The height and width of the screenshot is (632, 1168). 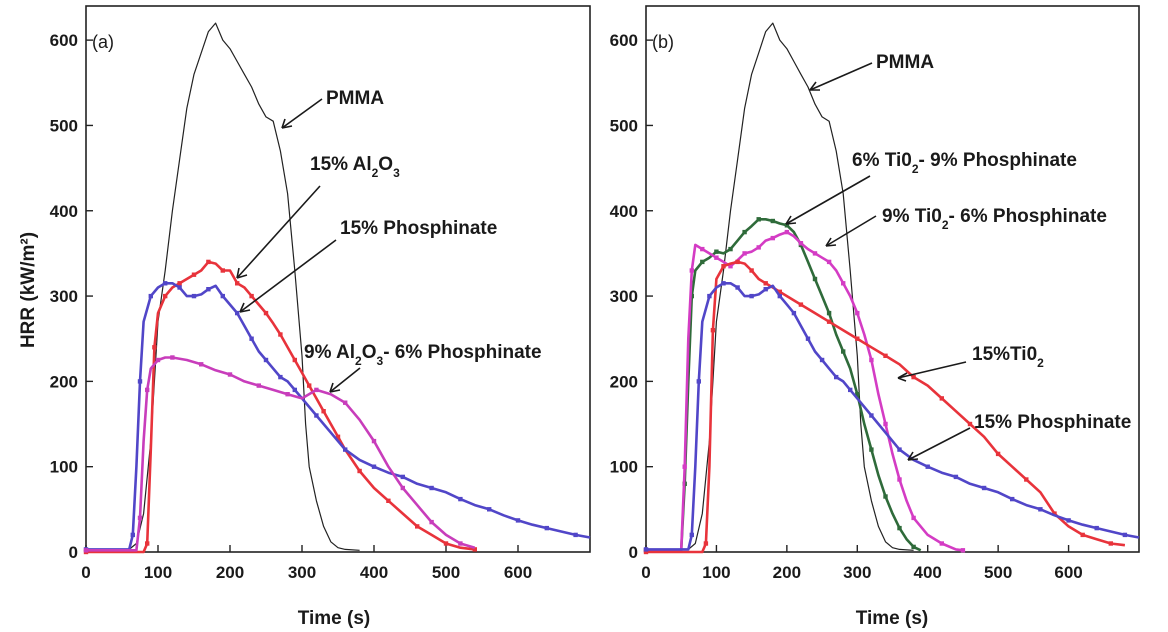 What do you see at coordinates (787, 572) in the screenshot?
I see `panel-b-xtick-label-2: 200` at bounding box center [787, 572].